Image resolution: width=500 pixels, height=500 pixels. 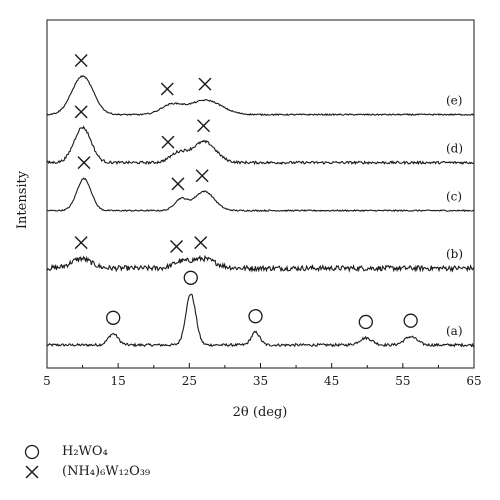 What do you see at coordinates (454, 331) in the screenshot?
I see `curve-label-a: (a)` at bounding box center [454, 331].